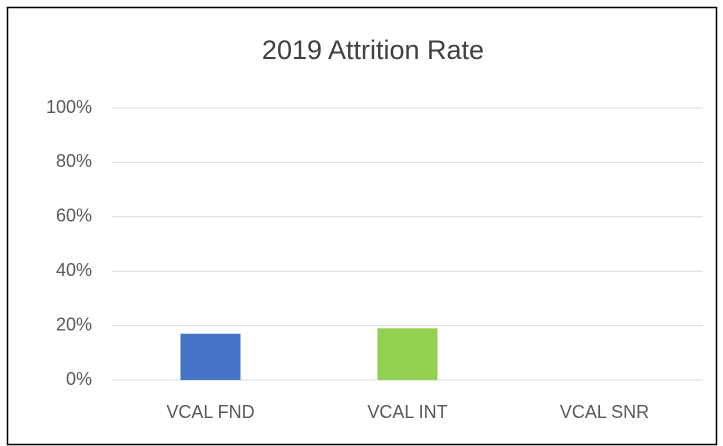  I want to click on y-tick-label: 60%, so click(74, 216).